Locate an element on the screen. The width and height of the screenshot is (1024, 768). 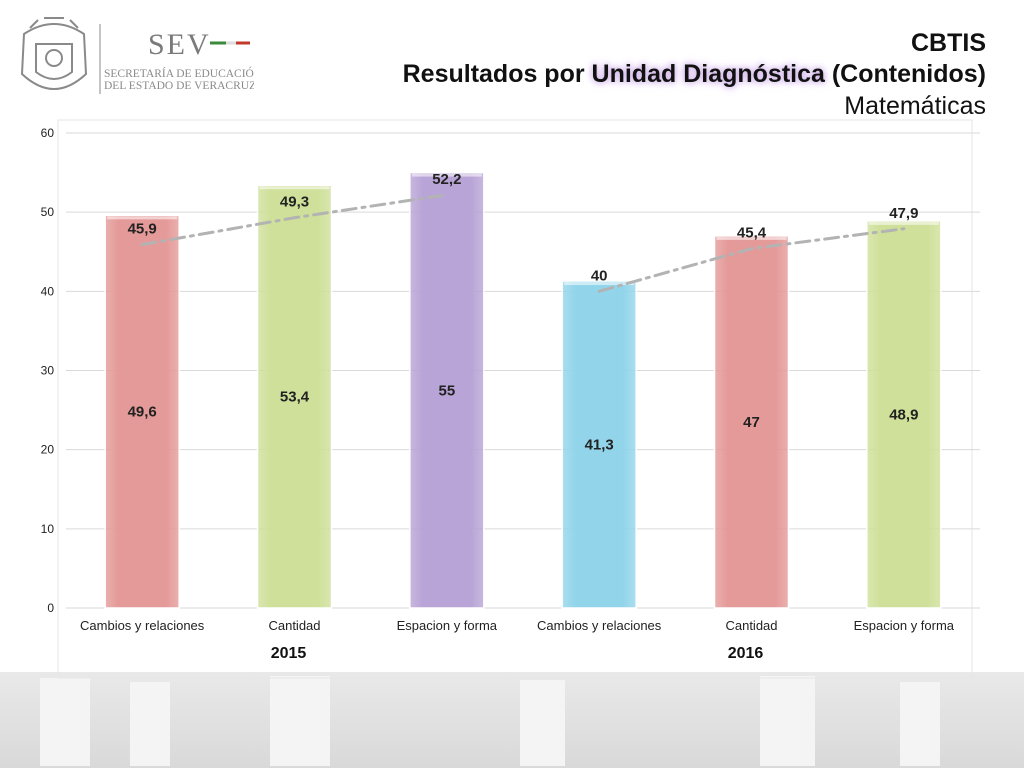
trend-value-label: 47,9 is located at coordinates (903, 213).